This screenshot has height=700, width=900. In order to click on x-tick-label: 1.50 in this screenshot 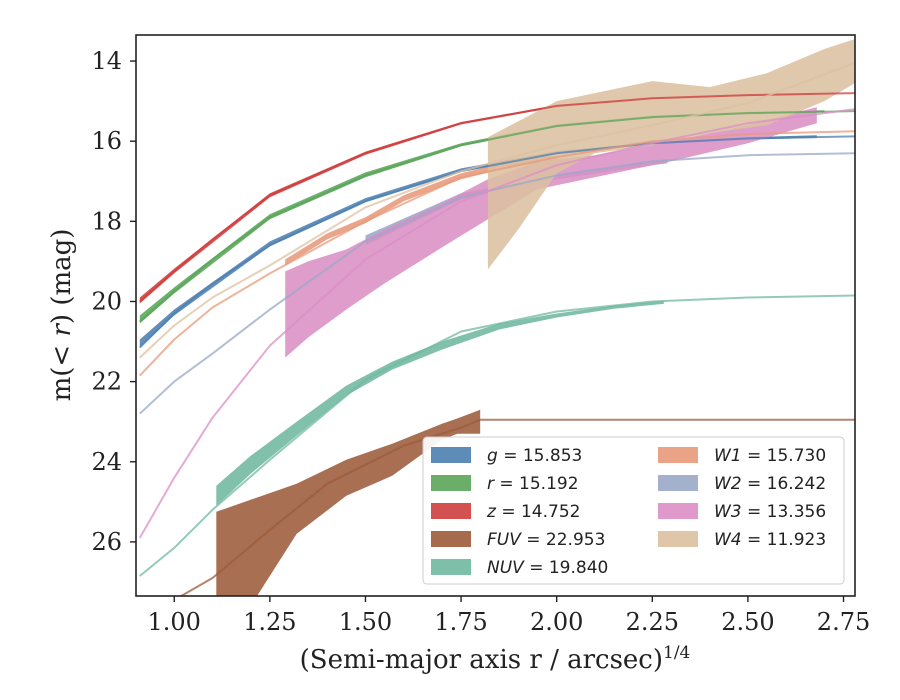, I will do `click(365, 622)`.